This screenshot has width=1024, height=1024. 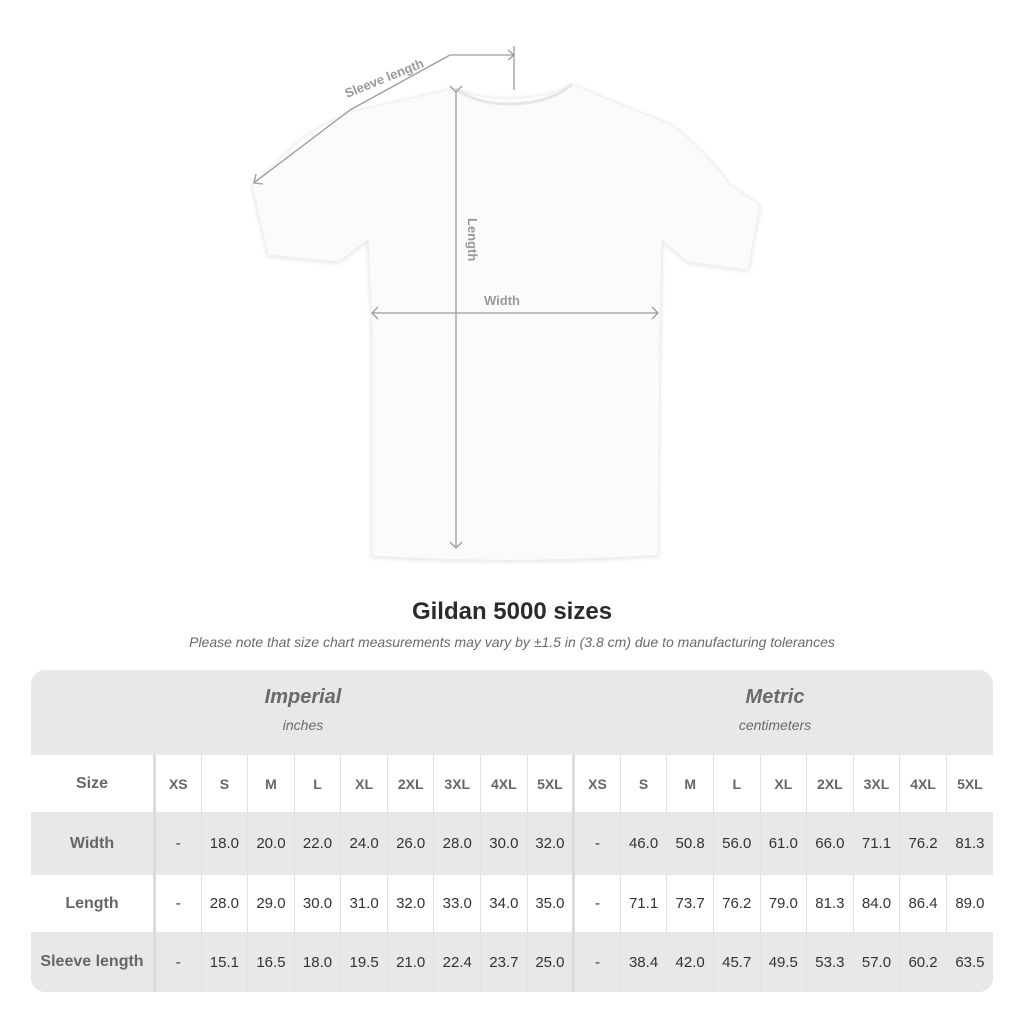 I want to click on row-label: Width, so click(x=93, y=843).